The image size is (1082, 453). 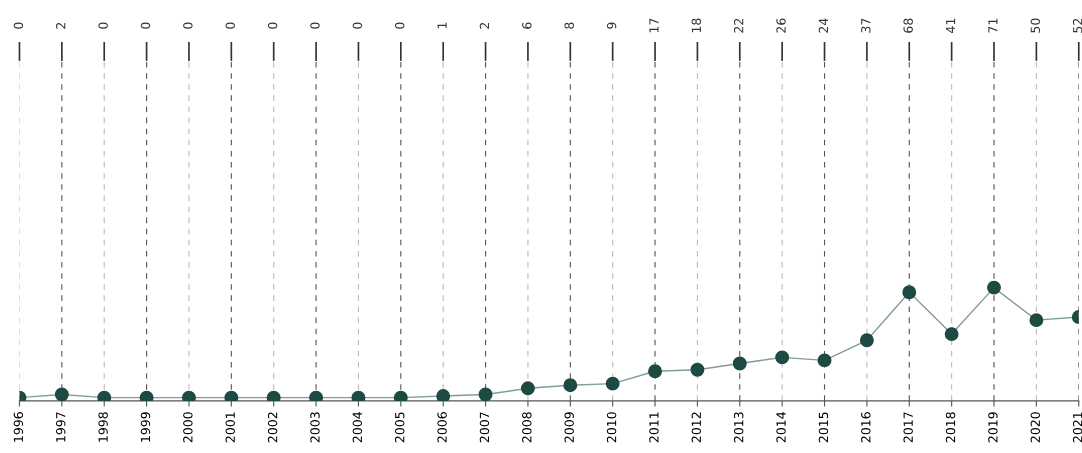 What do you see at coordinates (823, 427) in the screenshot?
I see `x-tick-label: 2015` at bounding box center [823, 427].